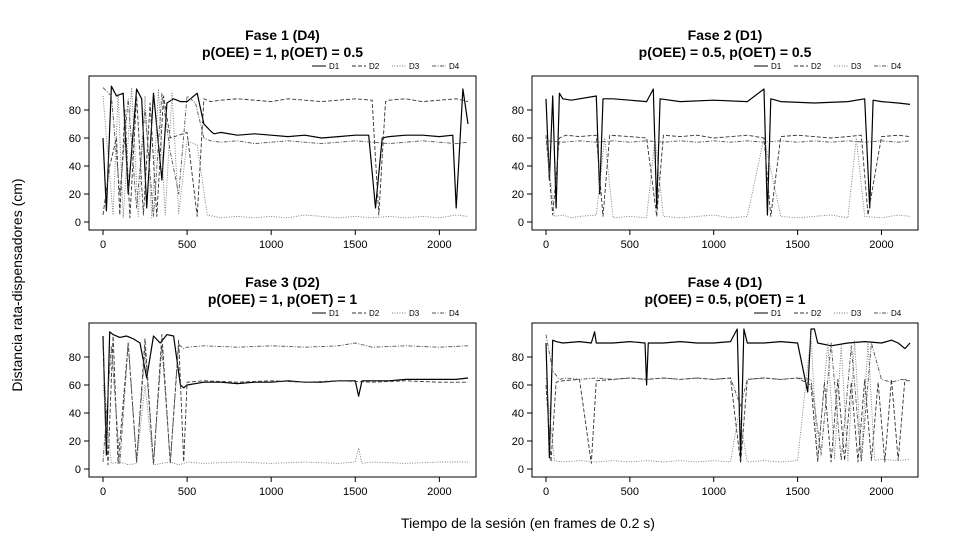  Describe the element at coordinates (528, 523) in the screenshot. I see `x-axis-label: Tiempo de la sesión (en frames de 0.2 s)` at that location.